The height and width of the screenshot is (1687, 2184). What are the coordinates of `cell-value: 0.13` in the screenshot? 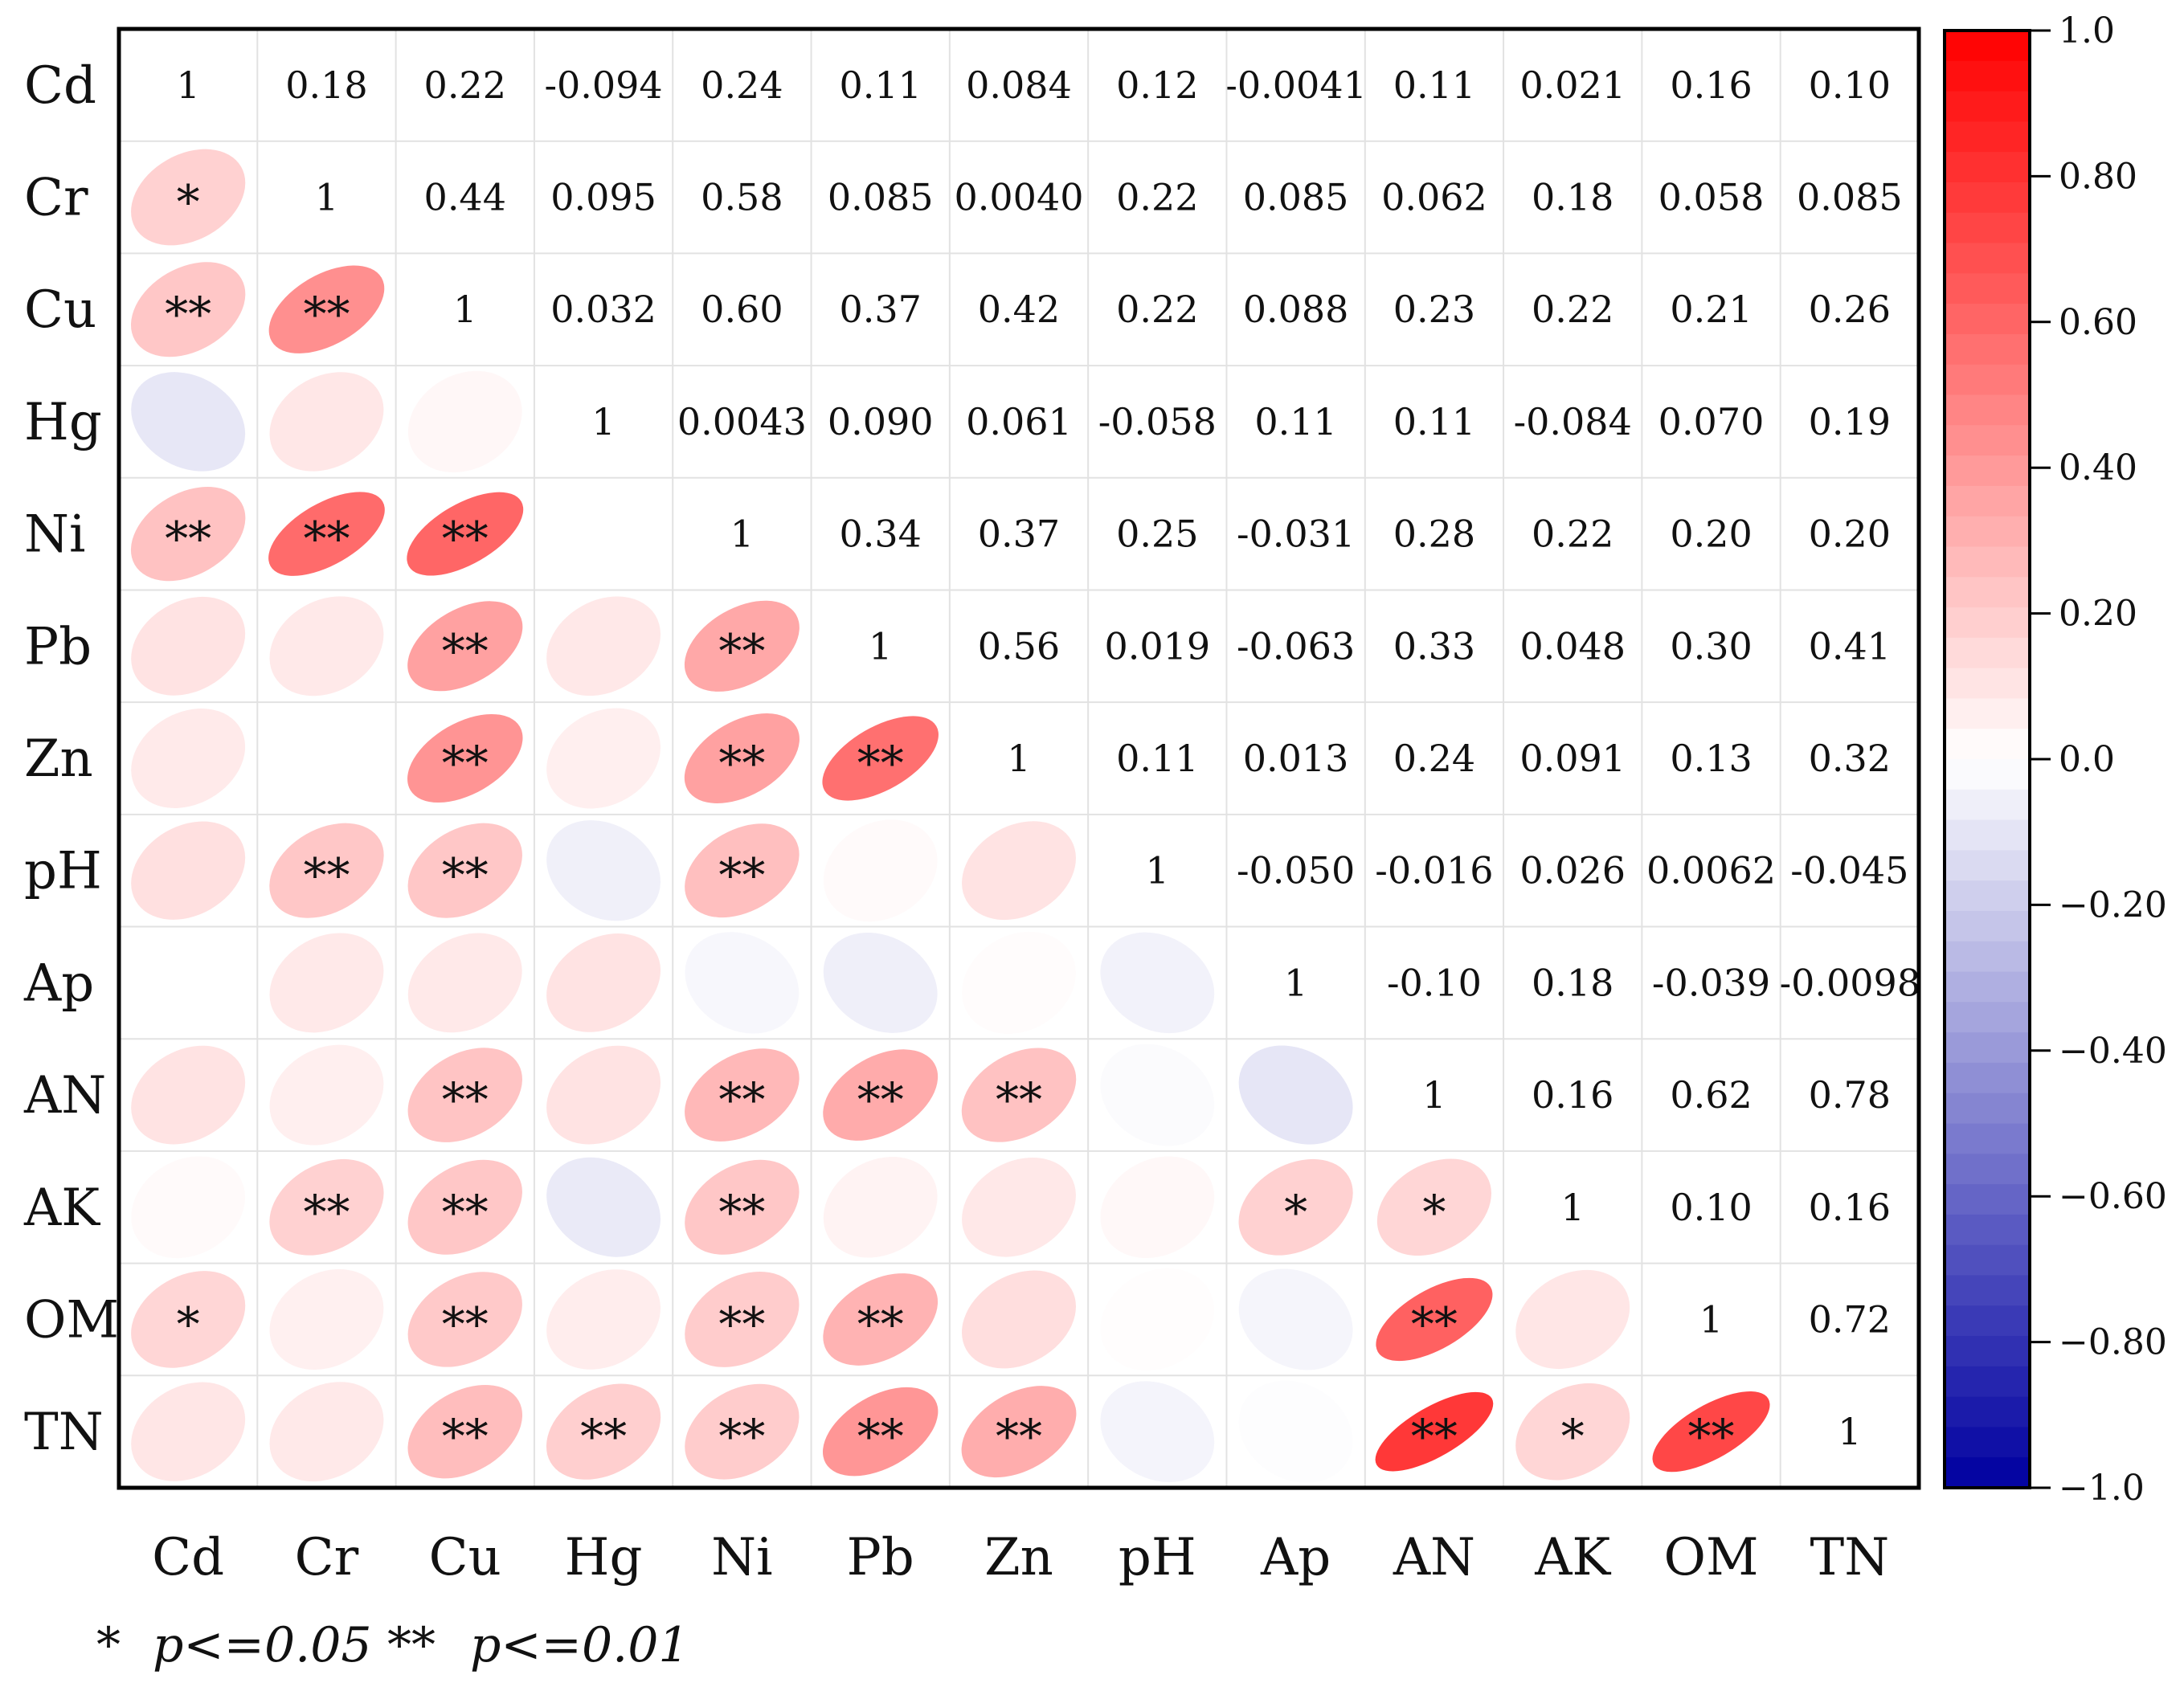 It's located at (1711, 758).